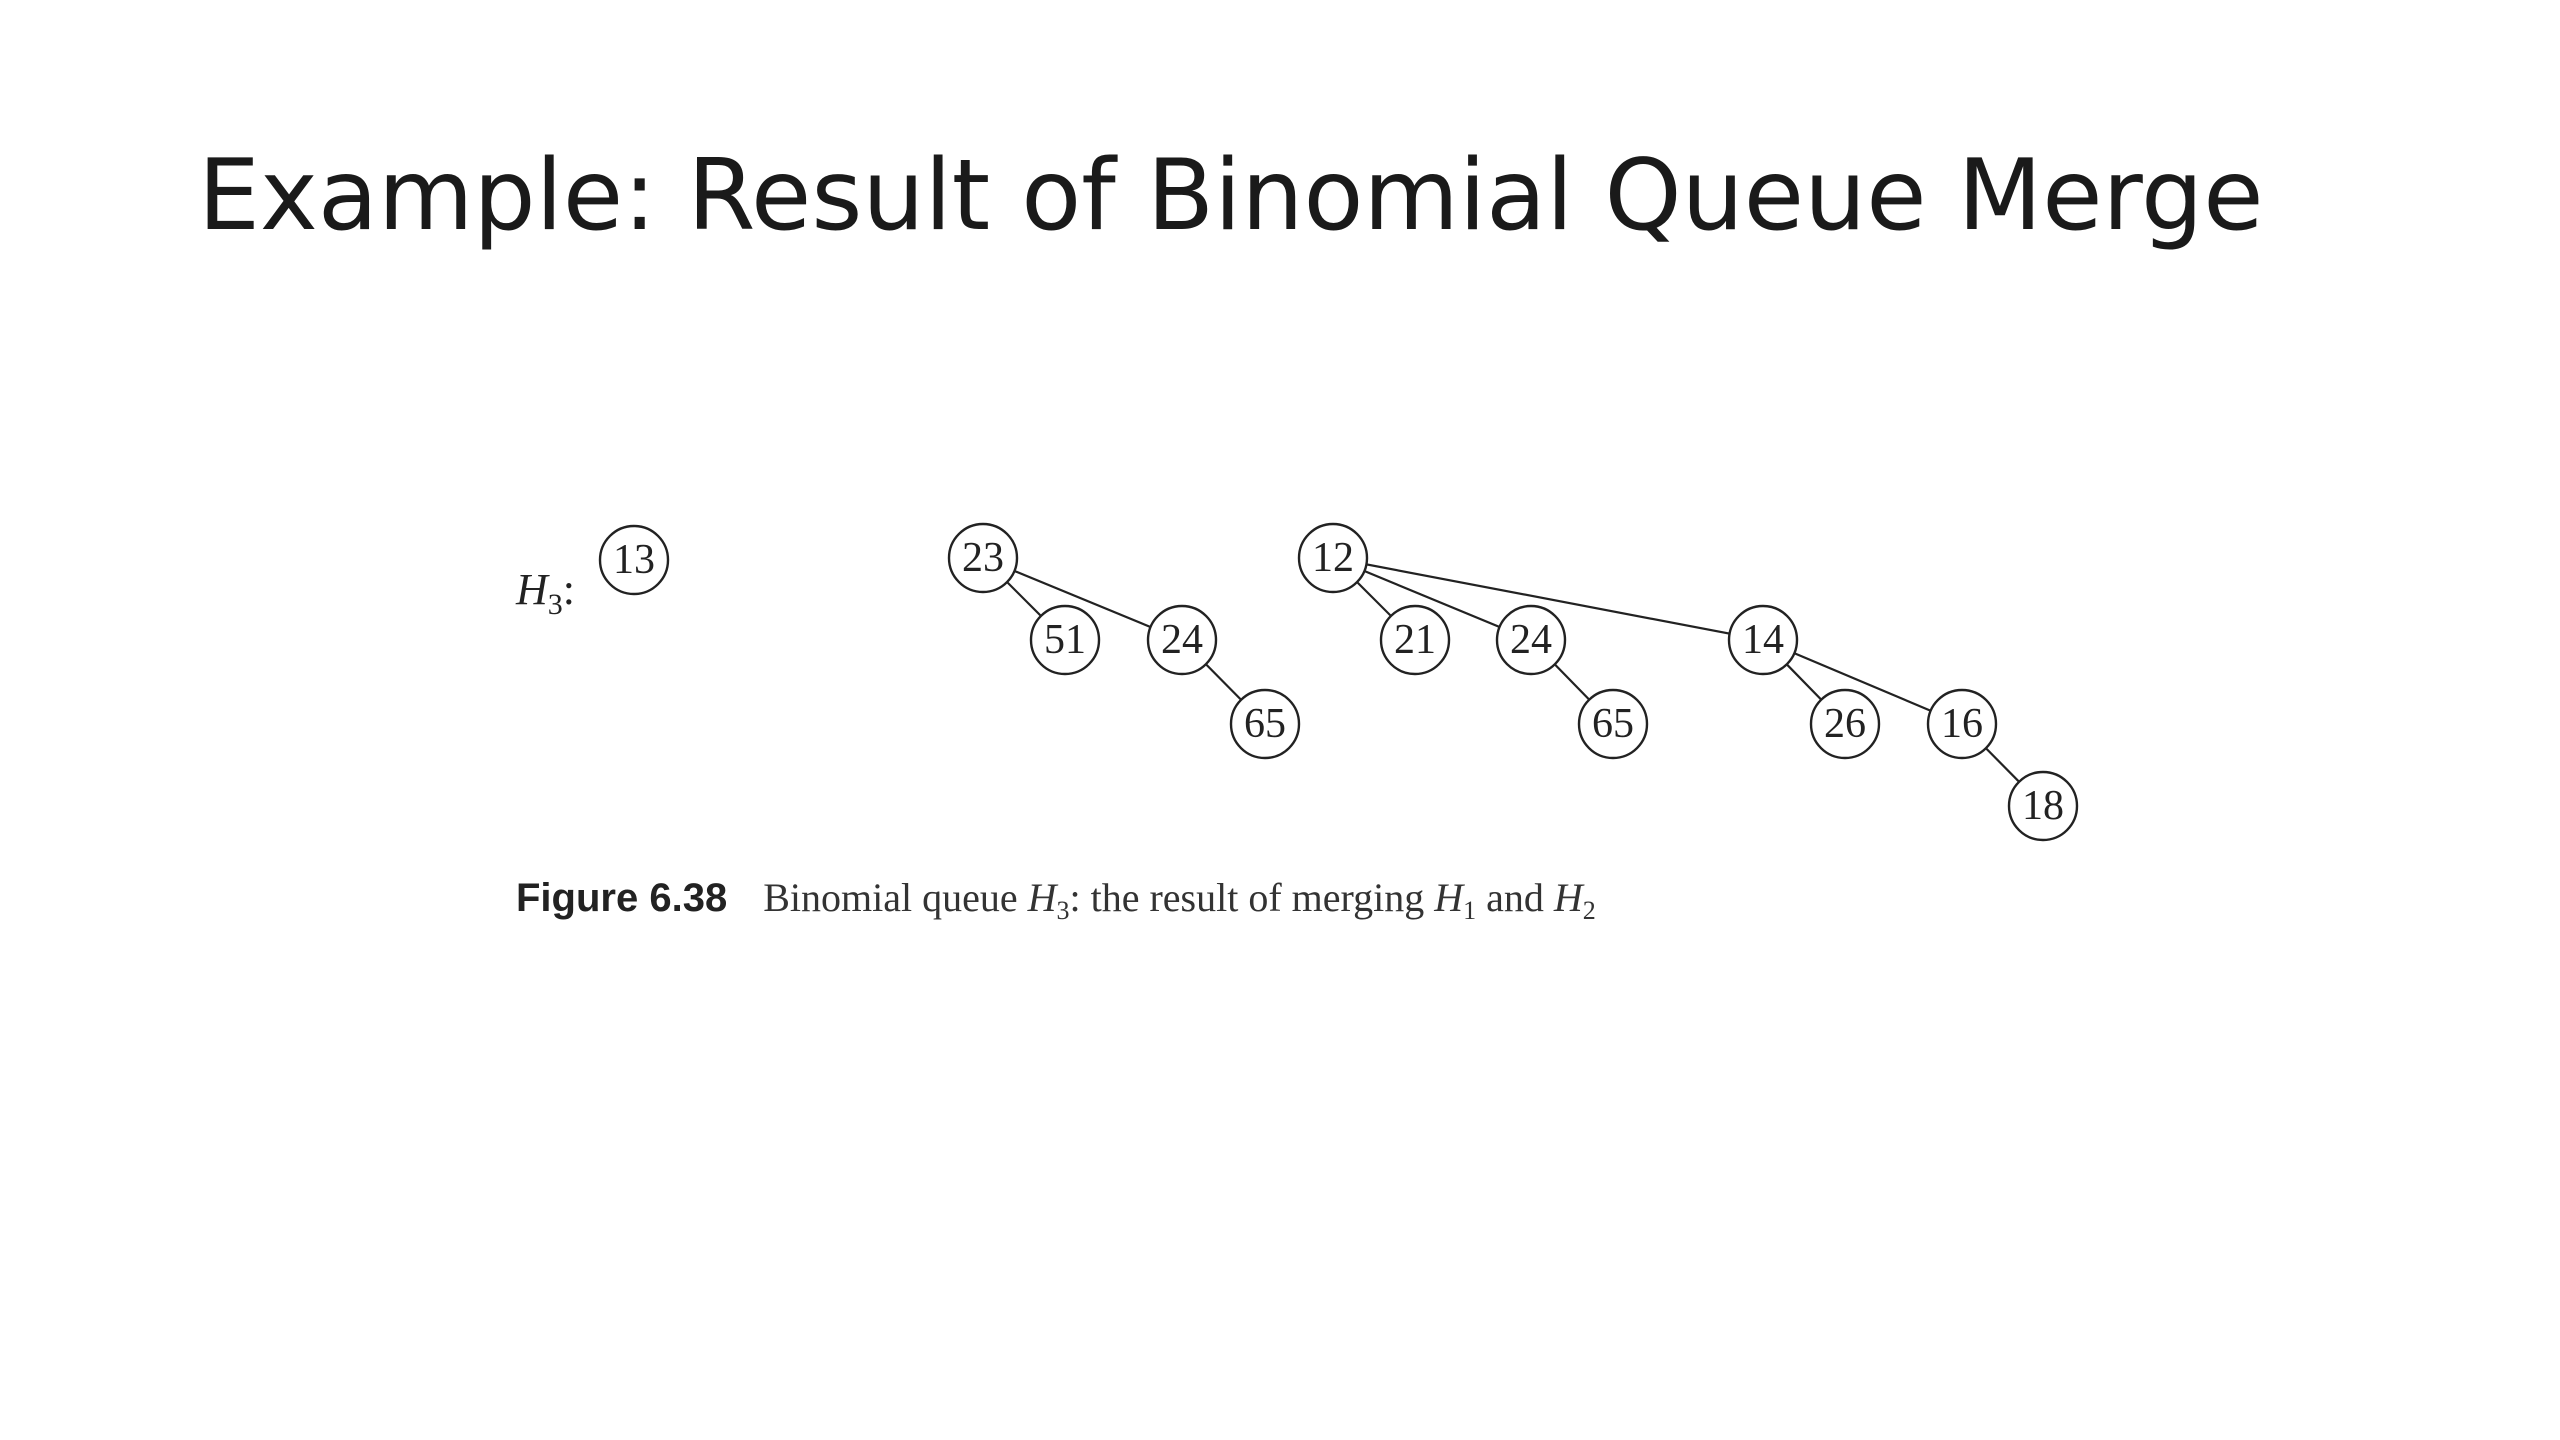  I want to click on tree-node: 14, so click(1763, 640).